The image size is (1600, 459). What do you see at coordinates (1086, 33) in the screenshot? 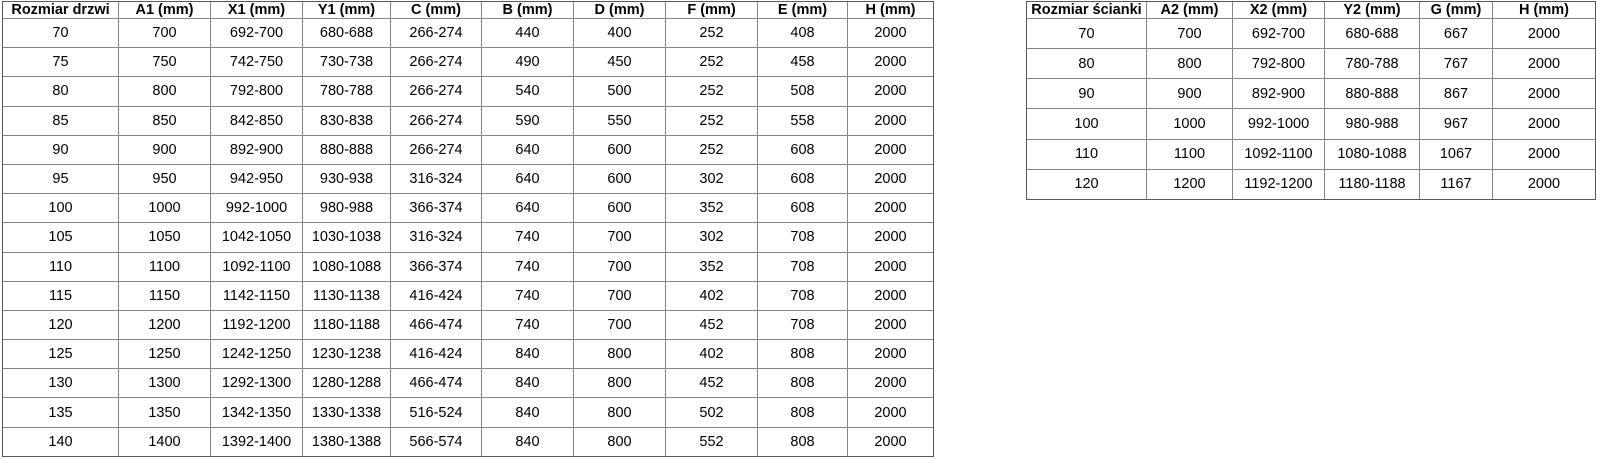
I see `table-cell: 70` at bounding box center [1086, 33].